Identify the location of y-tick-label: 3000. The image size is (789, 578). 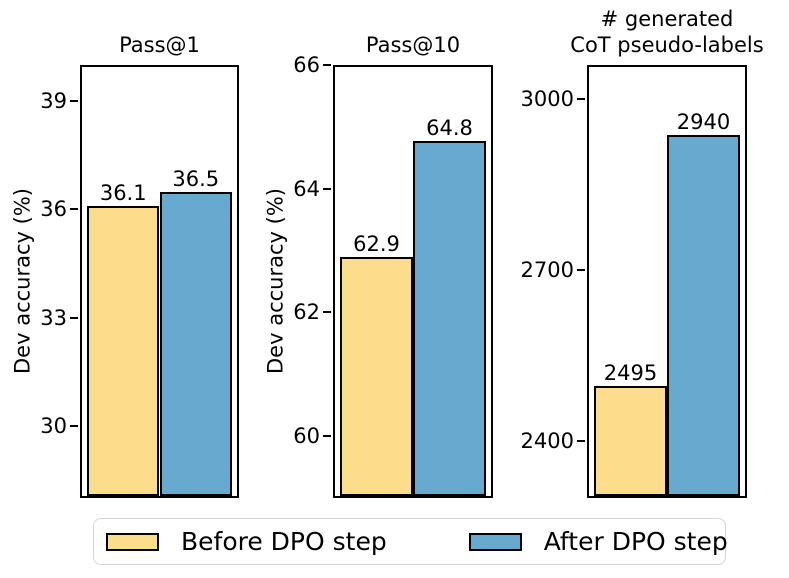
(547, 99).